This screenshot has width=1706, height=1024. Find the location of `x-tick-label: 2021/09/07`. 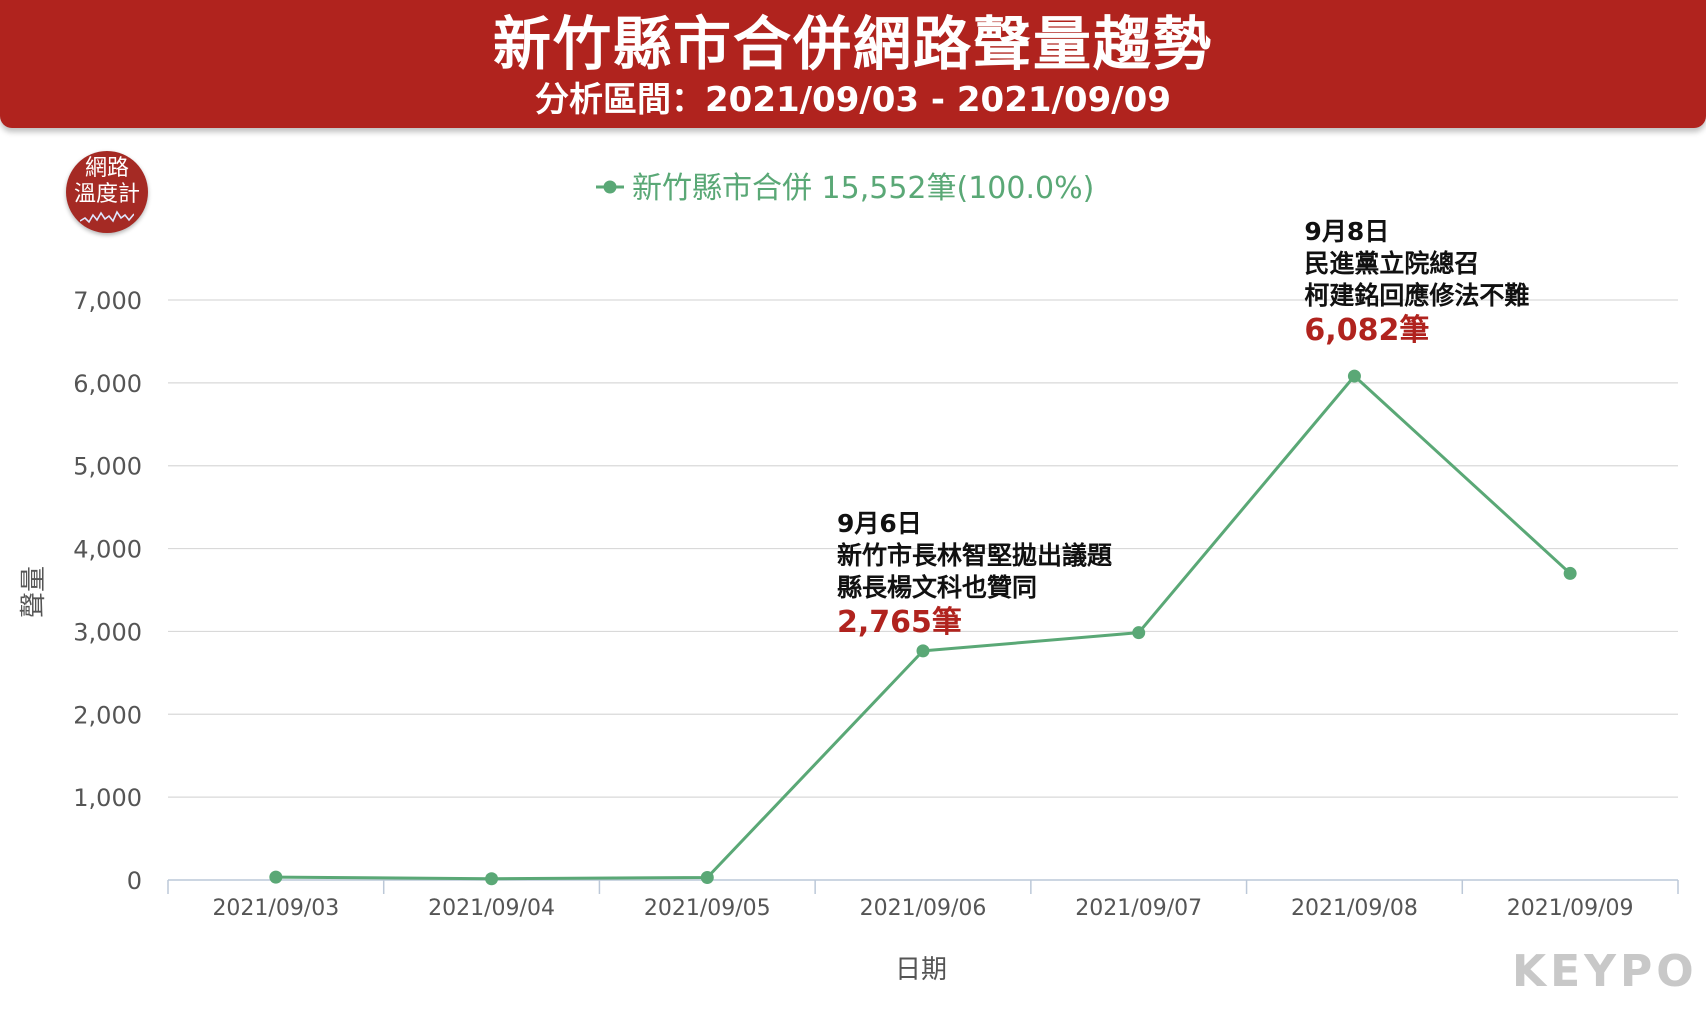

x-tick-label: 2021/09/07 is located at coordinates (1138, 908).